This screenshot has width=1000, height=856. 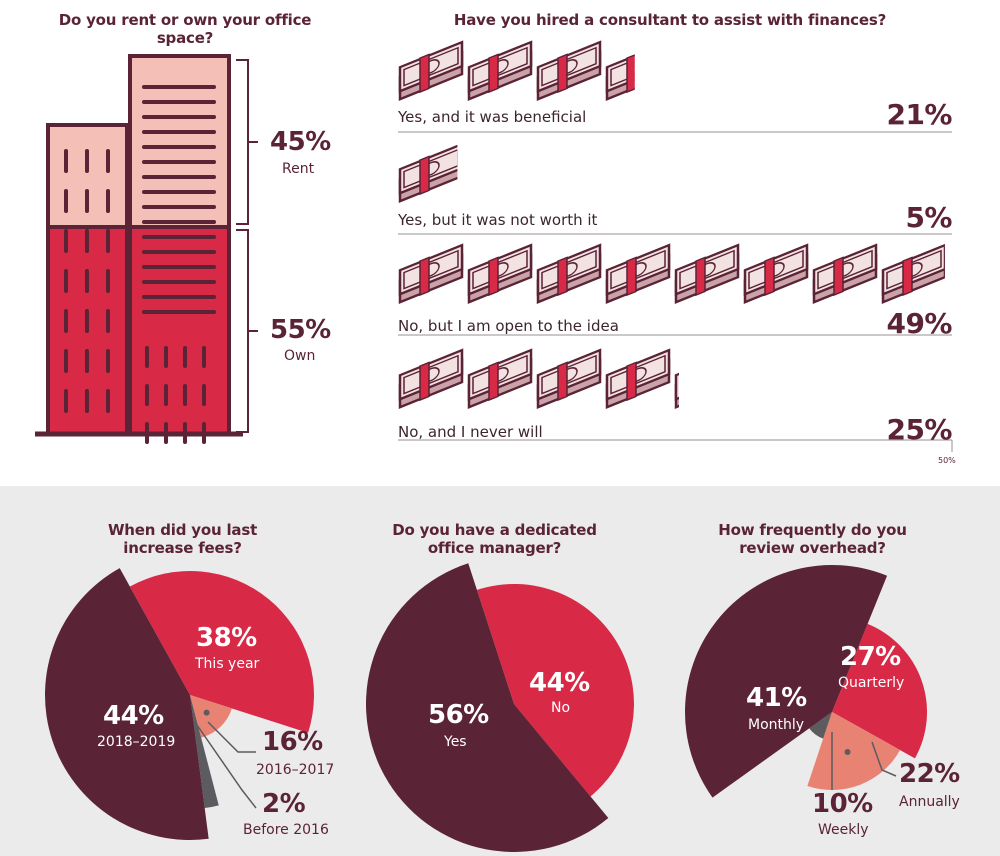 What do you see at coordinates (884, 759) in the screenshot?
I see `pie3-annually-leader` at bounding box center [884, 759].